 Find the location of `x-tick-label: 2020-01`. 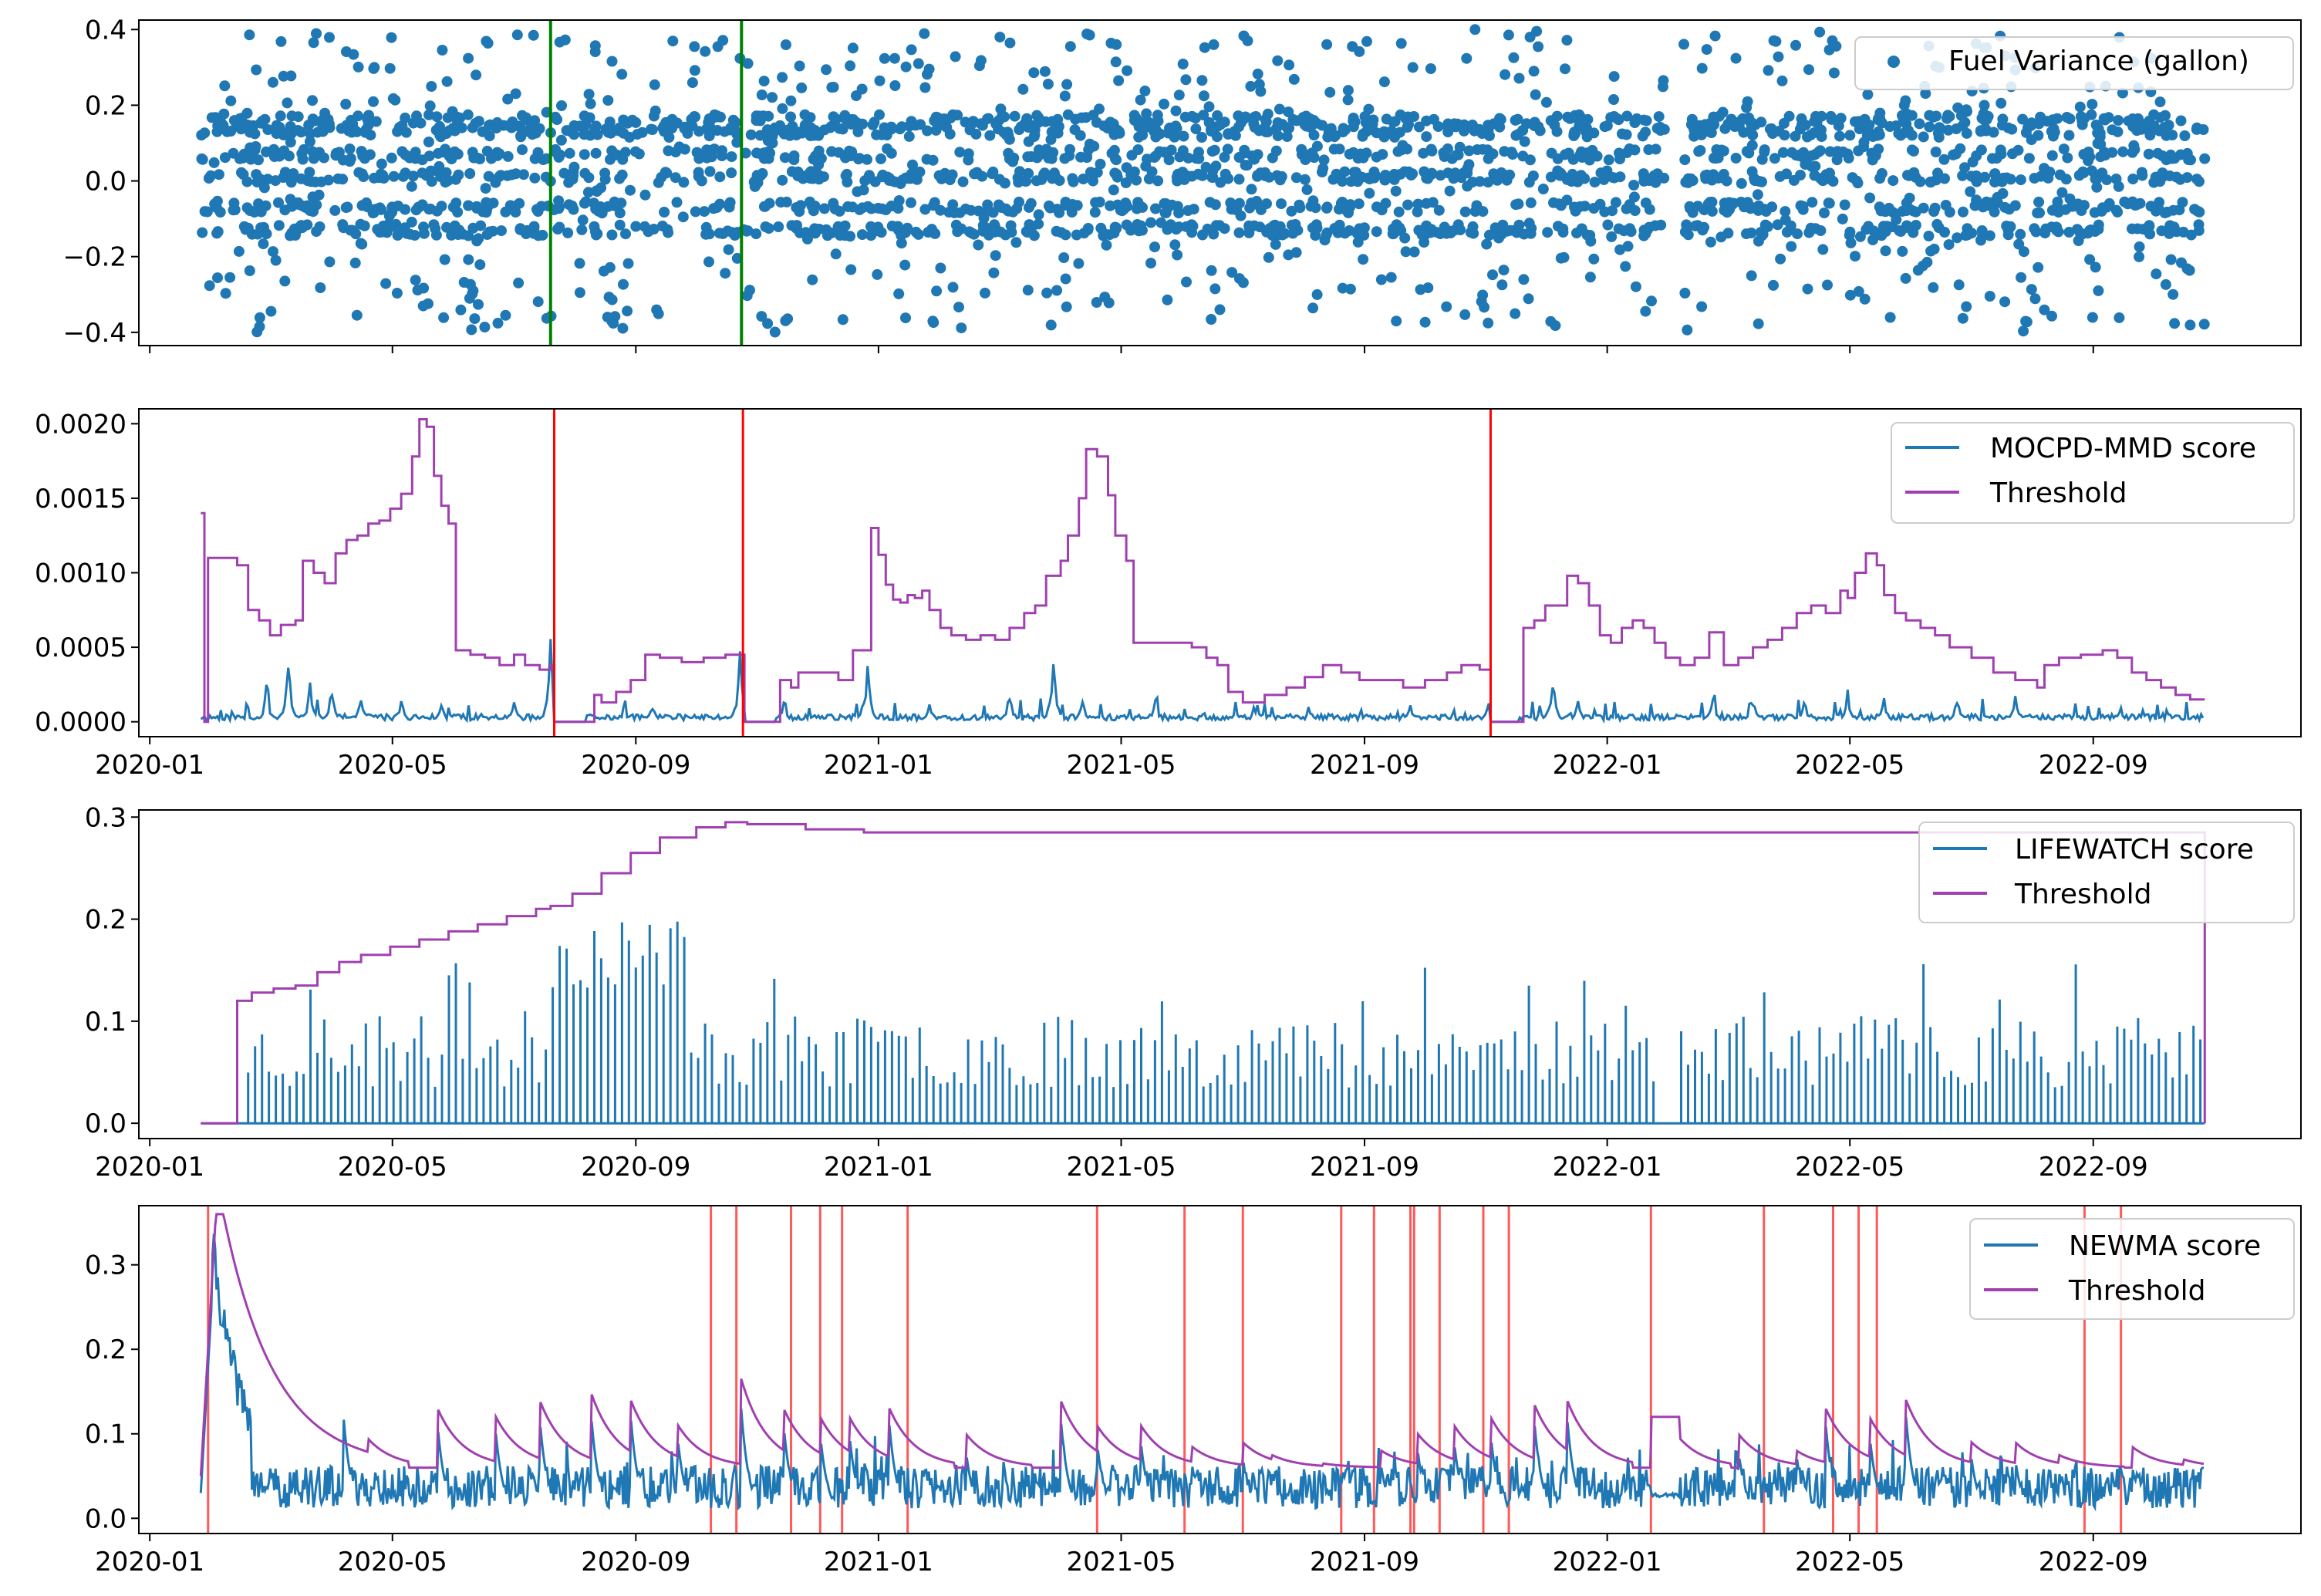

x-tick-label: 2020-01 is located at coordinates (149, 1562).